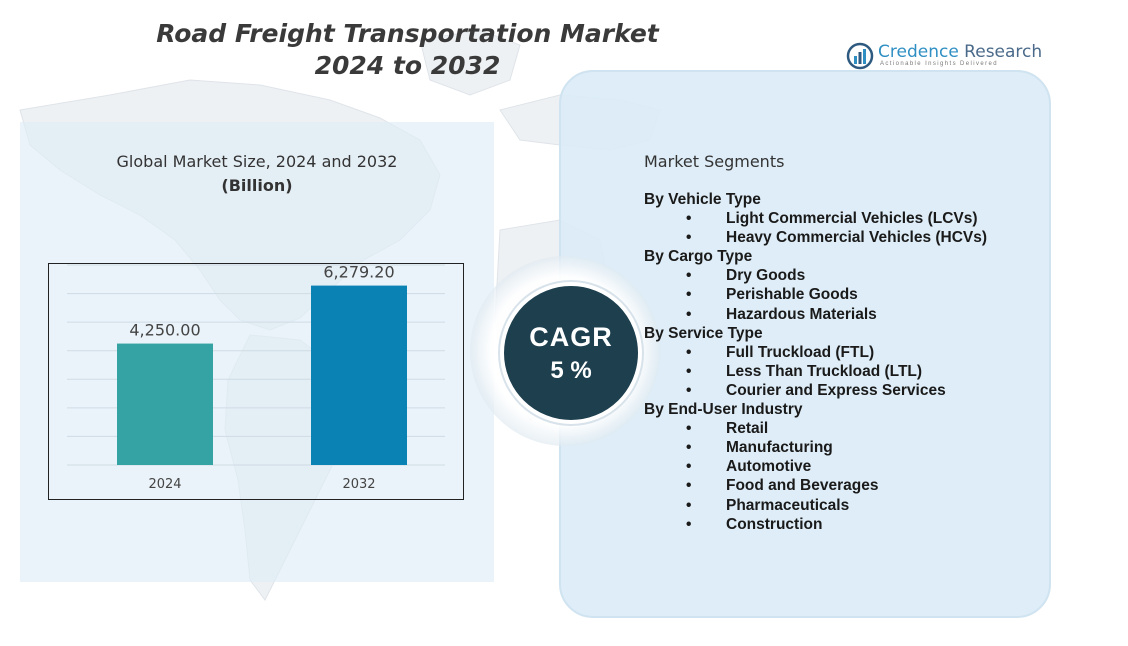 This screenshot has width=1128, height=646. I want to click on bar-2024, so click(165, 404).